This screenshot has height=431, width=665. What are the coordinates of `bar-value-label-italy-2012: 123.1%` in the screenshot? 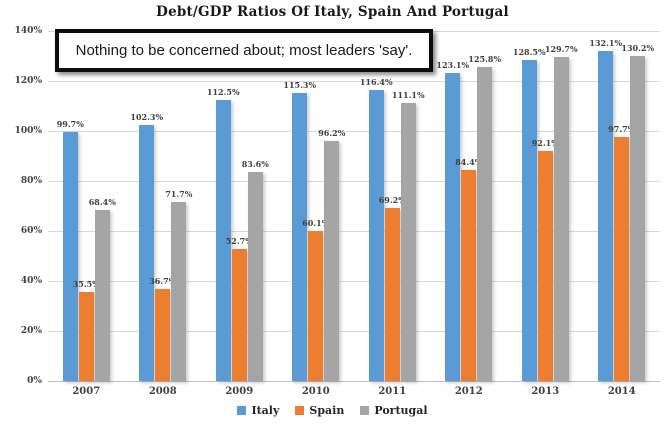 It's located at (453, 65).